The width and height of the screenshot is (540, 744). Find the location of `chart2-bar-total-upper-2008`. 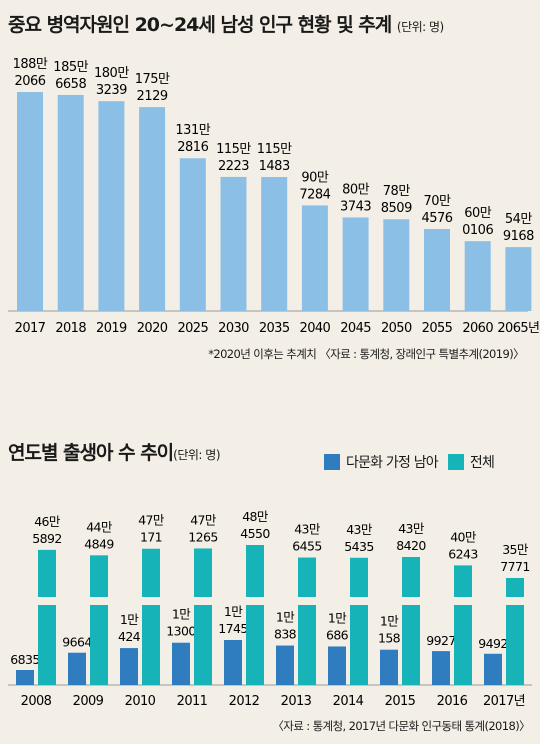

chart2-bar-total-upper-2008 is located at coordinates (47, 573).